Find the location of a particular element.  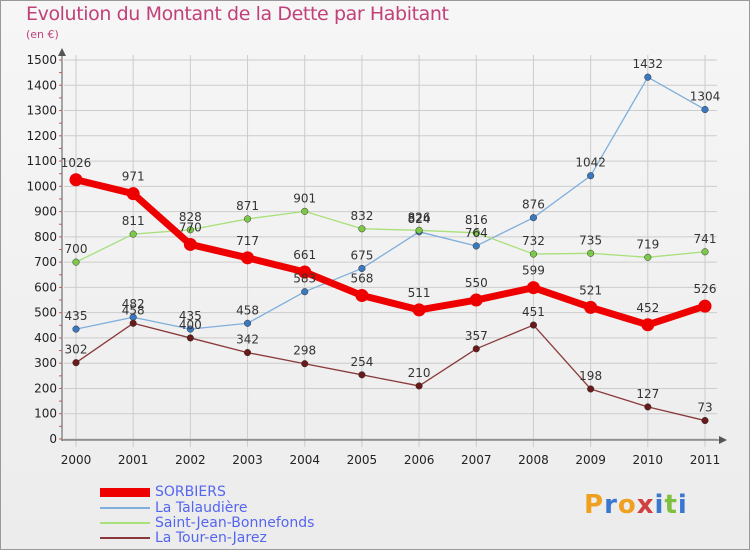

data-label: 73 is located at coordinates (704, 408).